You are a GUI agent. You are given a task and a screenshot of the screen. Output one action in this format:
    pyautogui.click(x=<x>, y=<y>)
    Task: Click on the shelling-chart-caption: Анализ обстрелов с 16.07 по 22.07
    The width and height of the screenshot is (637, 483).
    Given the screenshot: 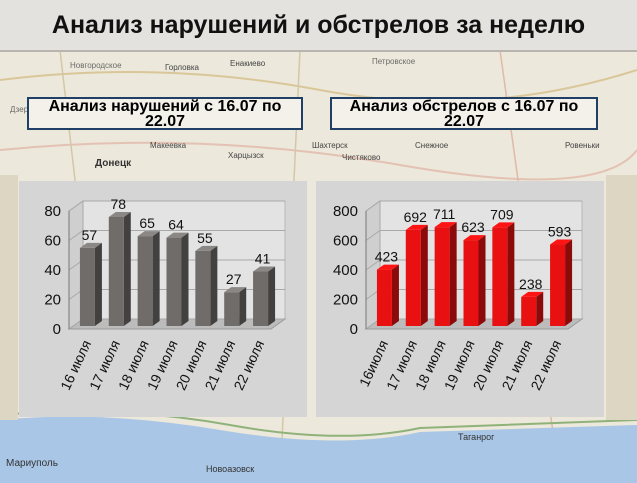 What is the action you would take?
    pyautogui.click(x=464, y=113)
    